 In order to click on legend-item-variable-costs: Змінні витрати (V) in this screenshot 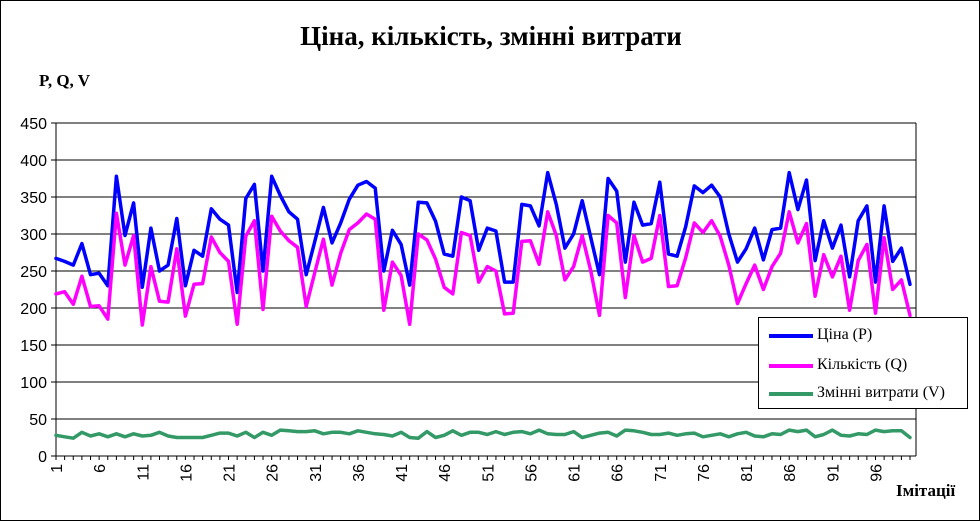, I will do `click(863, 393)`.